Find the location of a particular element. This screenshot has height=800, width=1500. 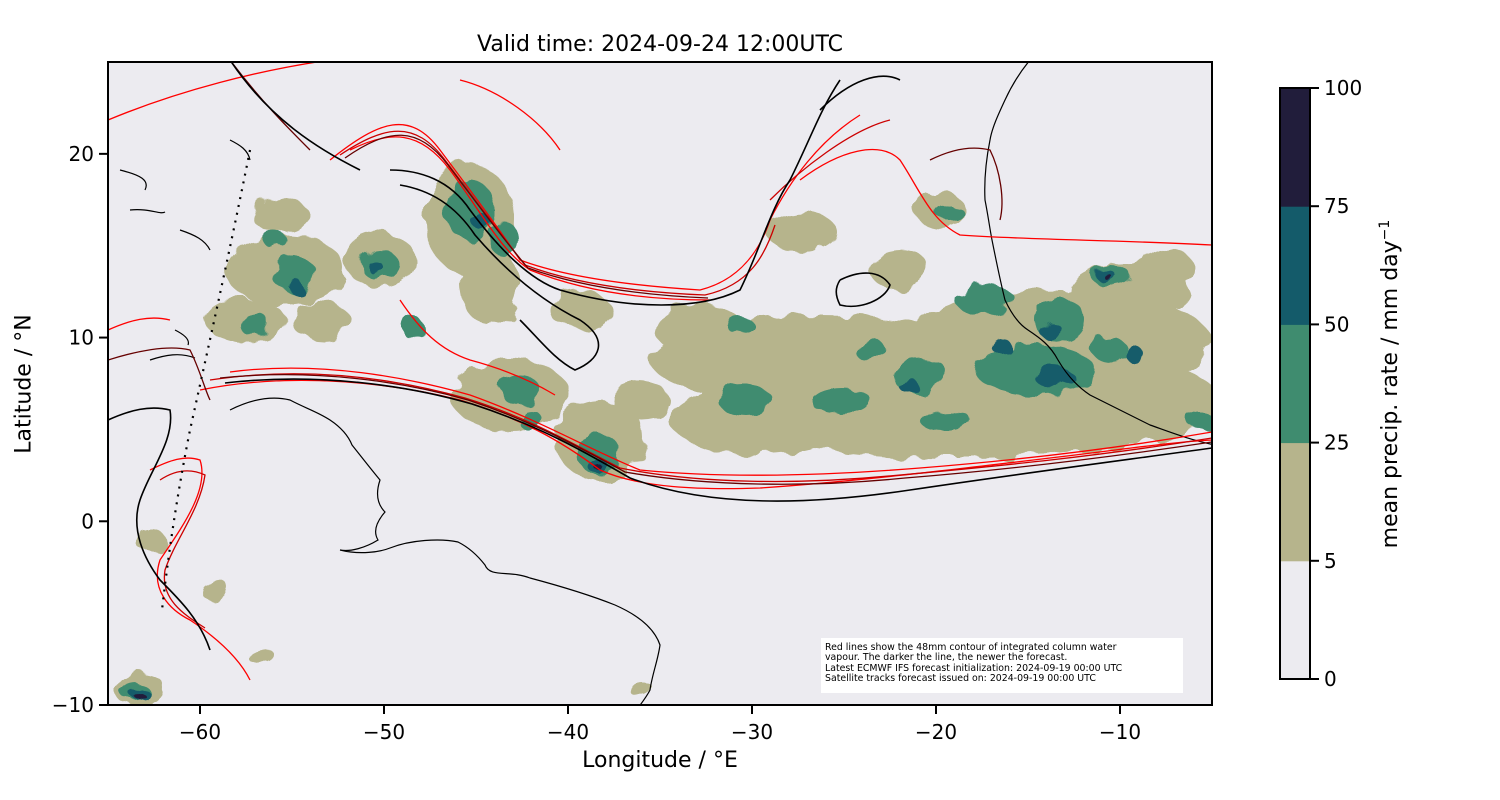

x-tick-label: −20 is located at coordinates (936, 732).